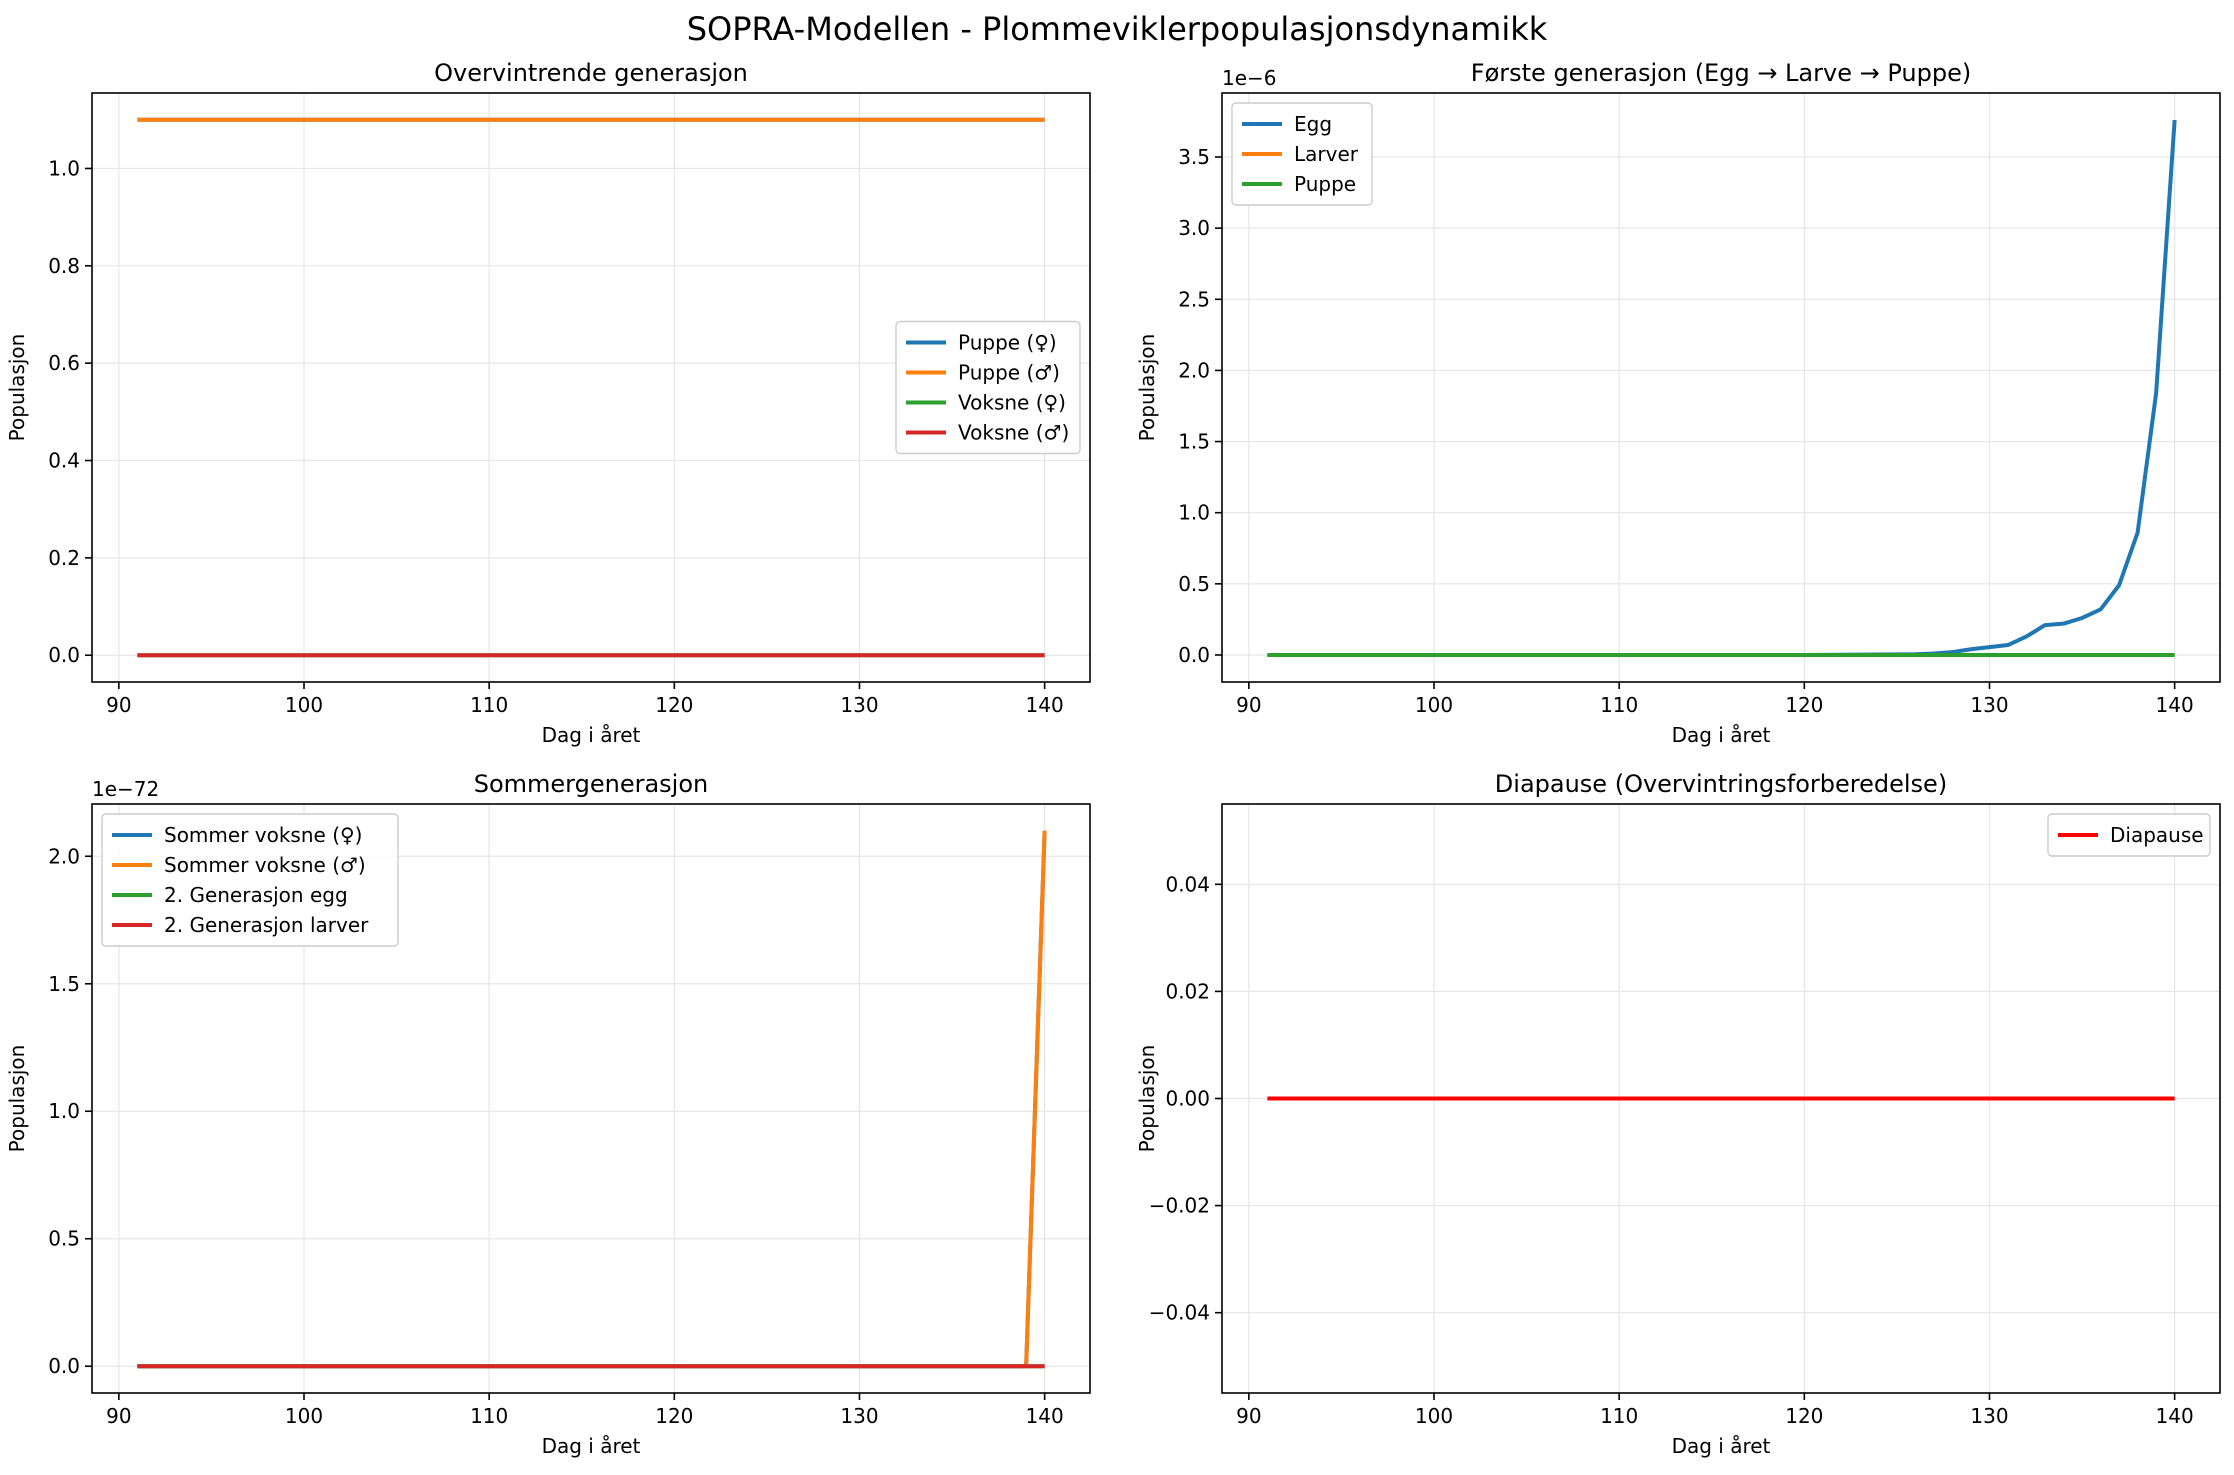  Describe the element at coordinates (1989, 705) in the screenshot. I see `chart-2-x-tick-label: 130` at that location.